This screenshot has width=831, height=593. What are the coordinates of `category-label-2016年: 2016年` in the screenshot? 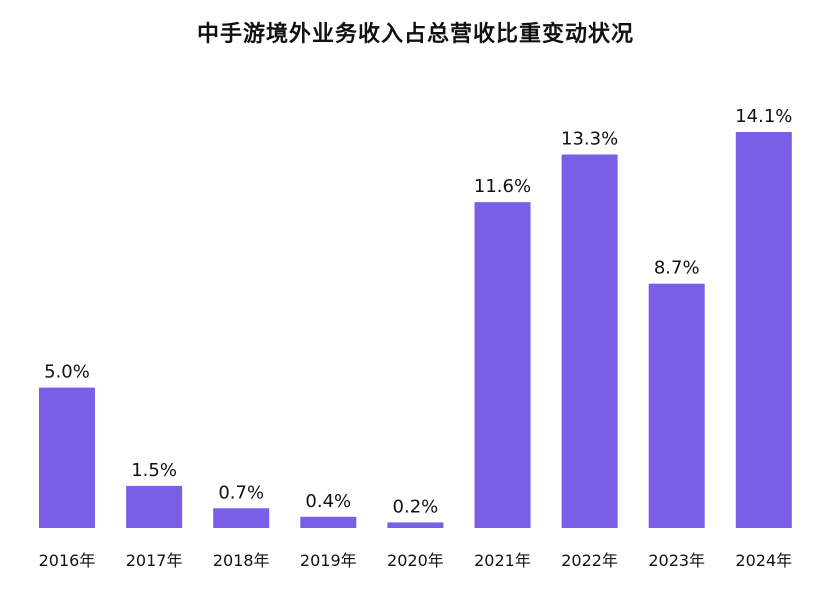 It's located at (67, 560).